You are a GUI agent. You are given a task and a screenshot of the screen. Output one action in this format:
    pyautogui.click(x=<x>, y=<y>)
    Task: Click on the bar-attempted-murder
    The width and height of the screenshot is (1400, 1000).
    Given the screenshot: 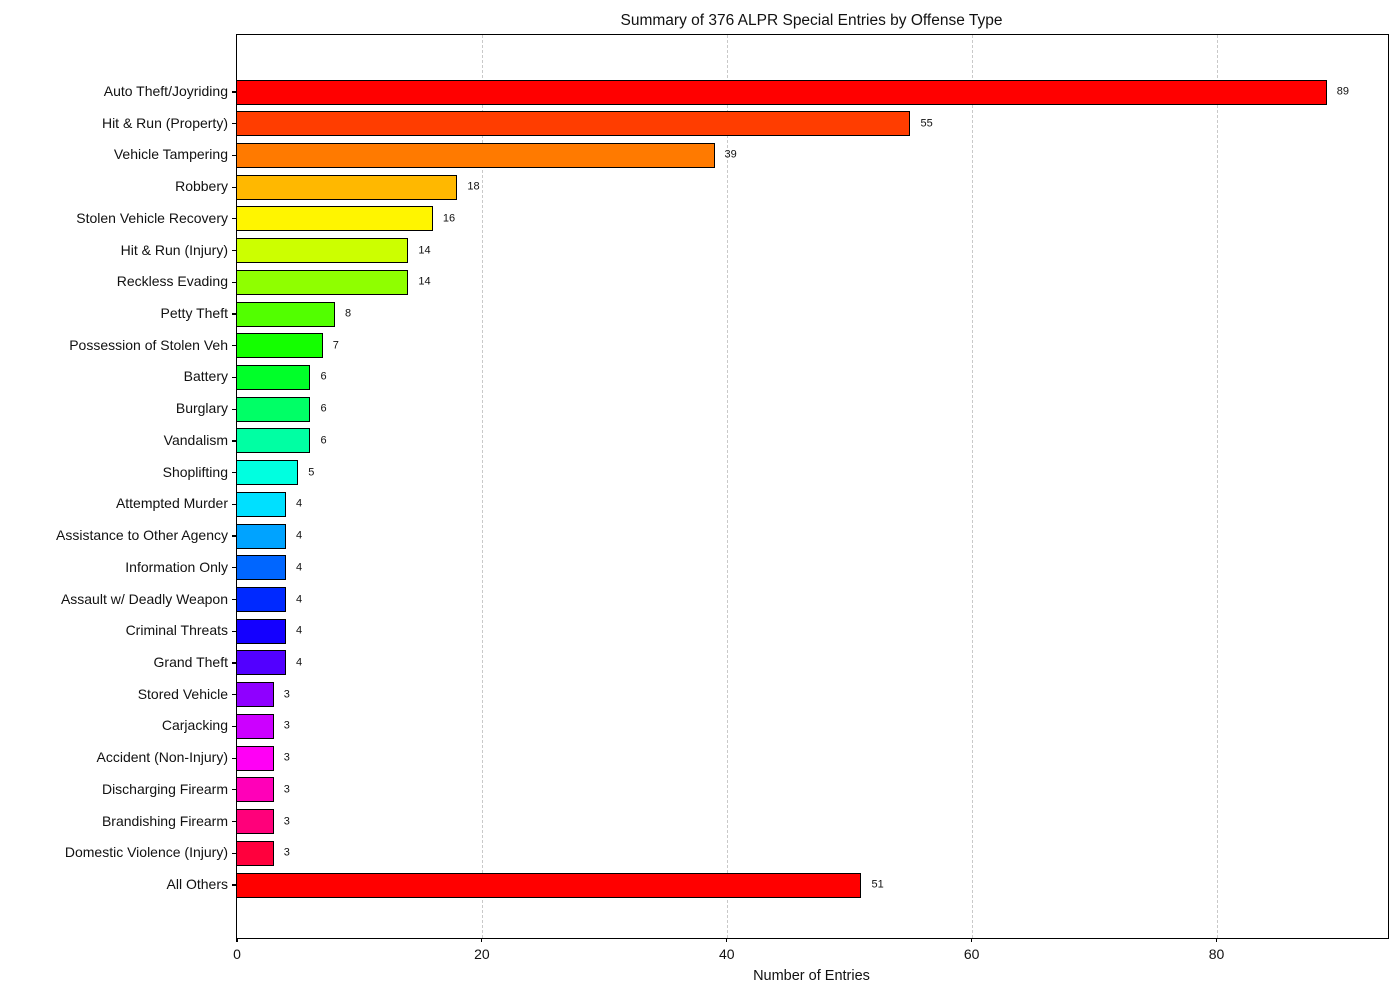 What is the action you would take?
    pyautogui.click(x=261, y=504)
    